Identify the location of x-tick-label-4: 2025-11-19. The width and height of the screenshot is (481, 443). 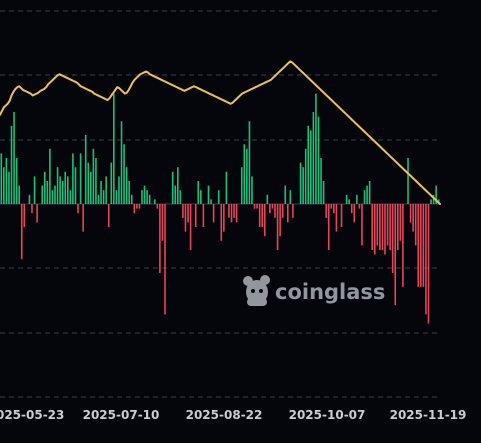
(428, 415).